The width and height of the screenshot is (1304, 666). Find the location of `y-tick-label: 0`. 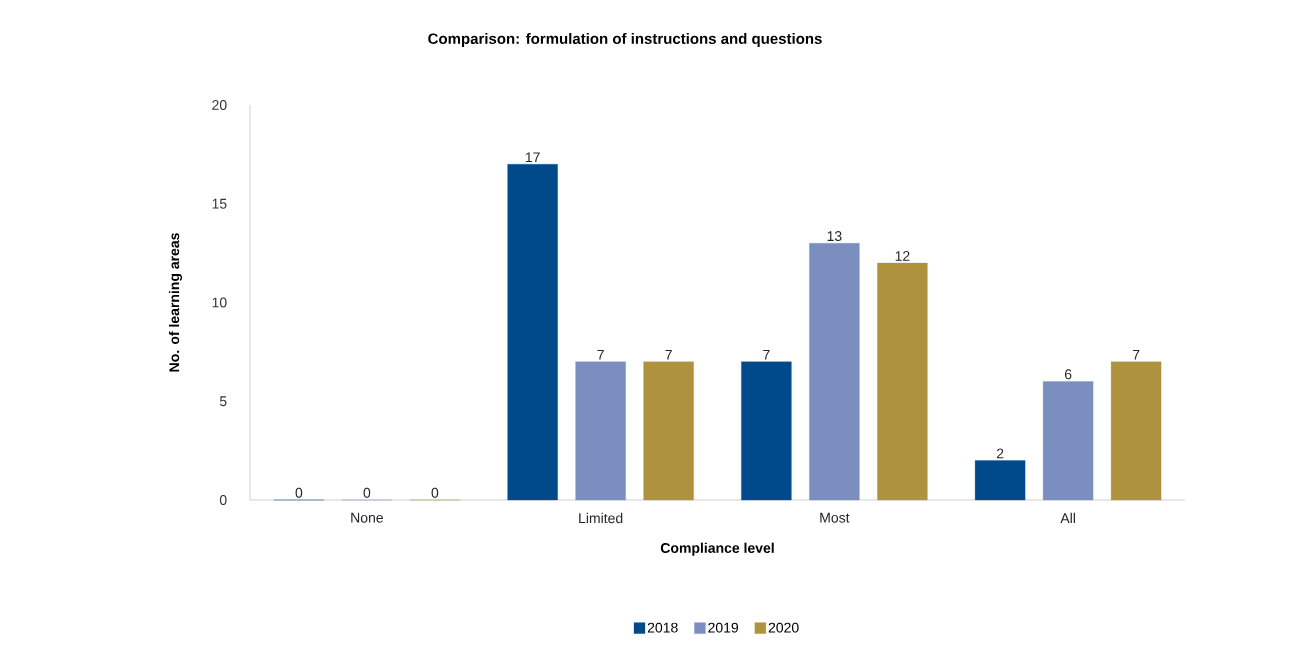

y-tick-label: 0 is located at coordinates (223, 500).